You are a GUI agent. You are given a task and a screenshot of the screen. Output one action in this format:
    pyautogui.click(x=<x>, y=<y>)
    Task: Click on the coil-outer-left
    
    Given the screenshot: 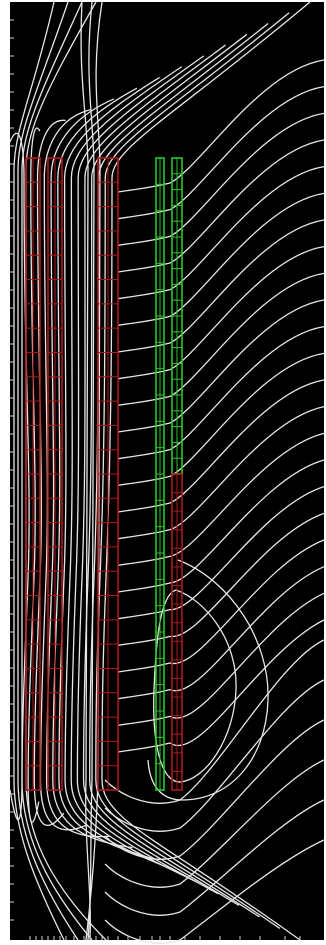 What is the action you would take?
    pyautogui.click(x=33, y=474)
    